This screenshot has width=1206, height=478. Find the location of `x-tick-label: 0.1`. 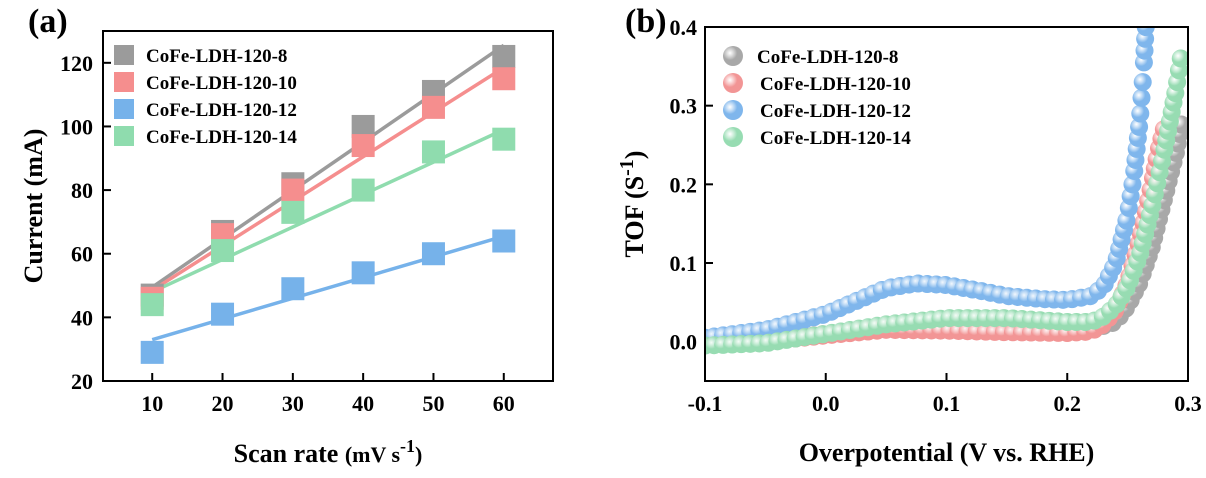

x-tick-label: 0.1 is located at coordinates (947, 403).